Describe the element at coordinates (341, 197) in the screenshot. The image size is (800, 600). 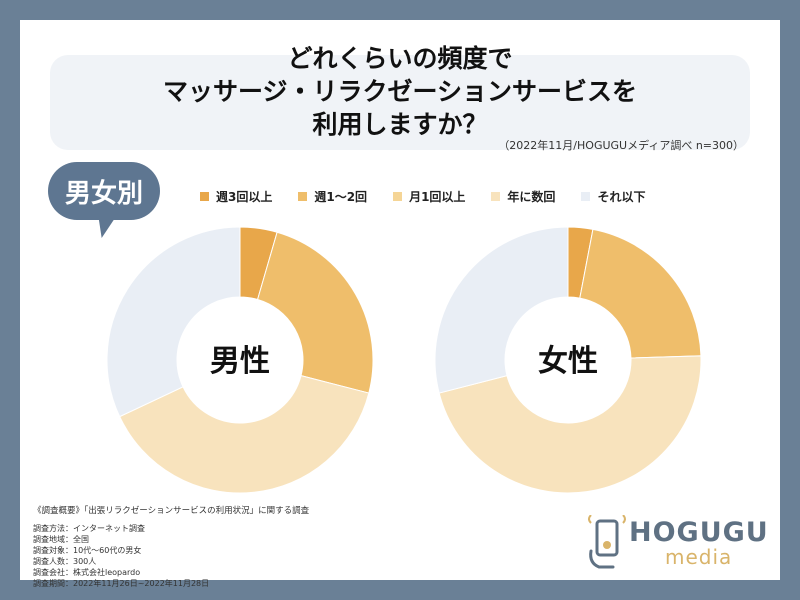
I see `legend-label: 週1〜2回` at that location.